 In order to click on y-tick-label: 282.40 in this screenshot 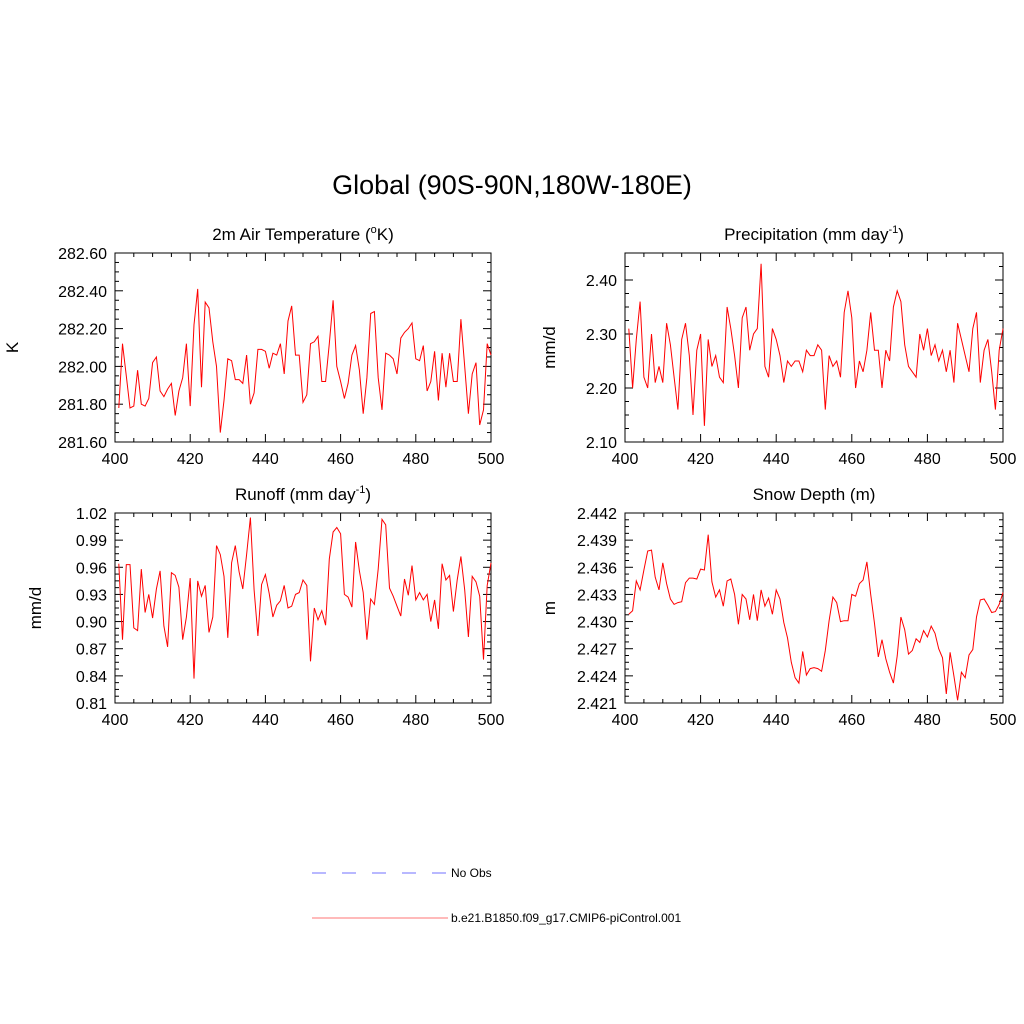, I will do `click(82, 292)`.